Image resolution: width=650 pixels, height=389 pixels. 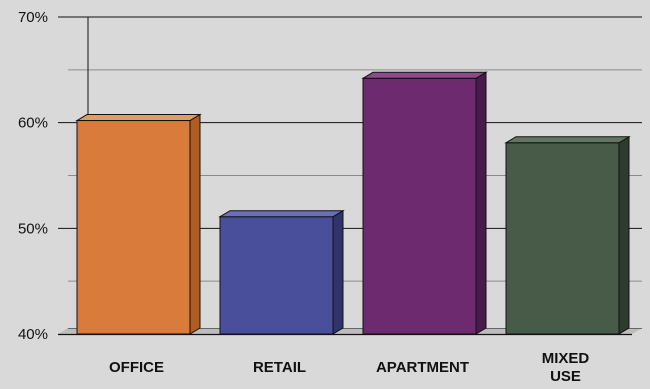 I want to click on y-tick-label: 50%, so click(x=33, y=228).